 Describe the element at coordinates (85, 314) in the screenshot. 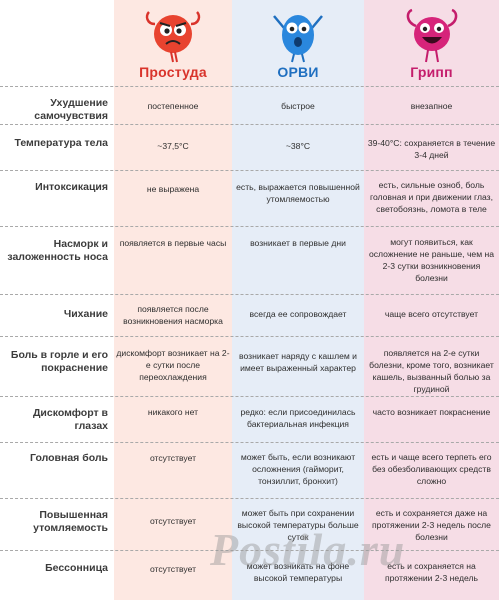

I see `row-label: Чихание` at that location.